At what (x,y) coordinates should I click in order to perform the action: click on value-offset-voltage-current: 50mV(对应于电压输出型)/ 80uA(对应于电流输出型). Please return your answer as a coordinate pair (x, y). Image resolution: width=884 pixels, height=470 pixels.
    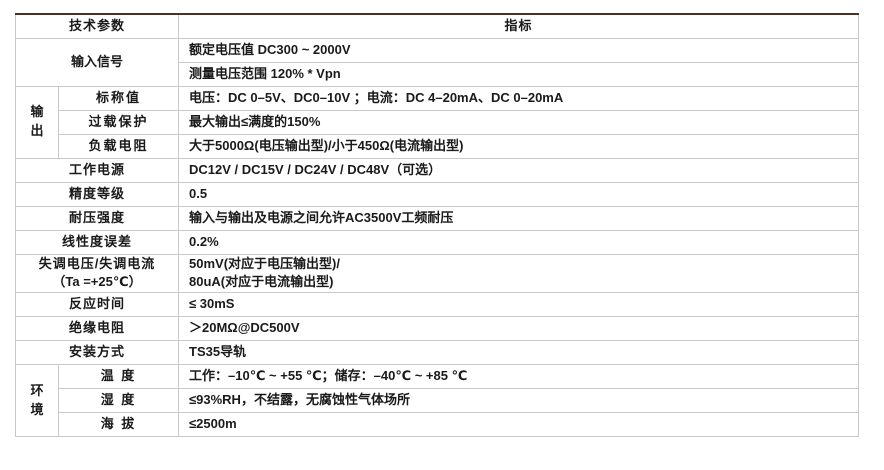
    Looking at the image, I should click on (519, 273).